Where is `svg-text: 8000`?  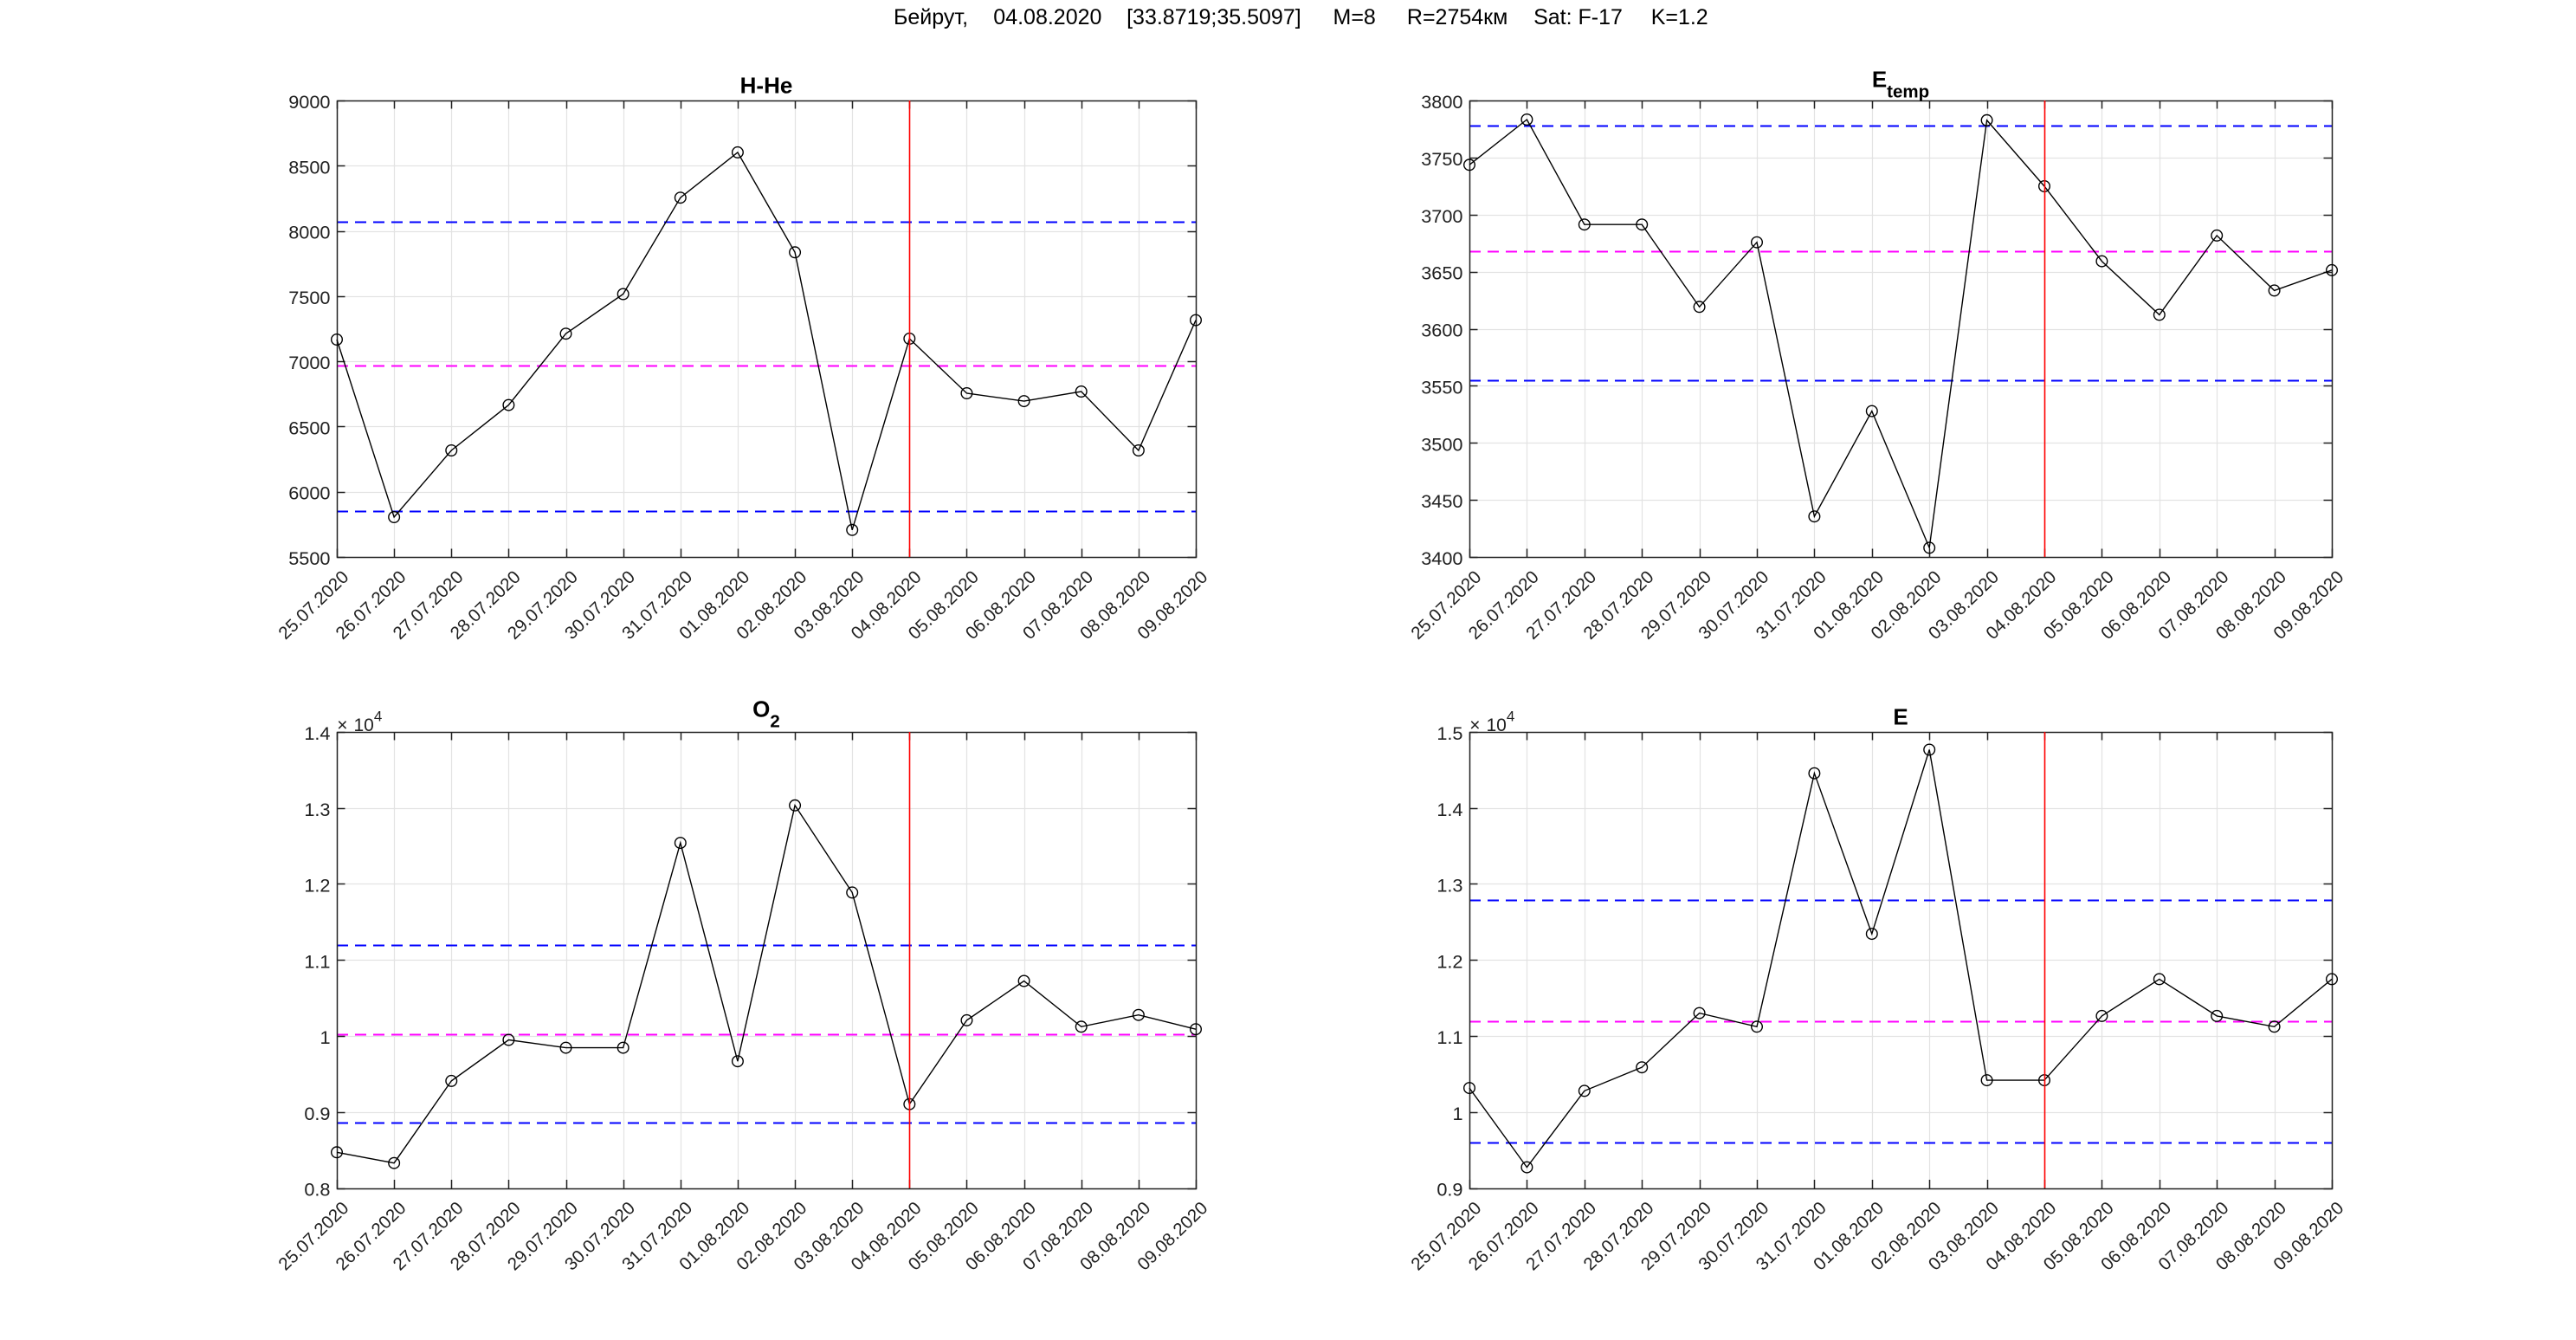 svg-text: 8000 is located at coordinates (309, 232).